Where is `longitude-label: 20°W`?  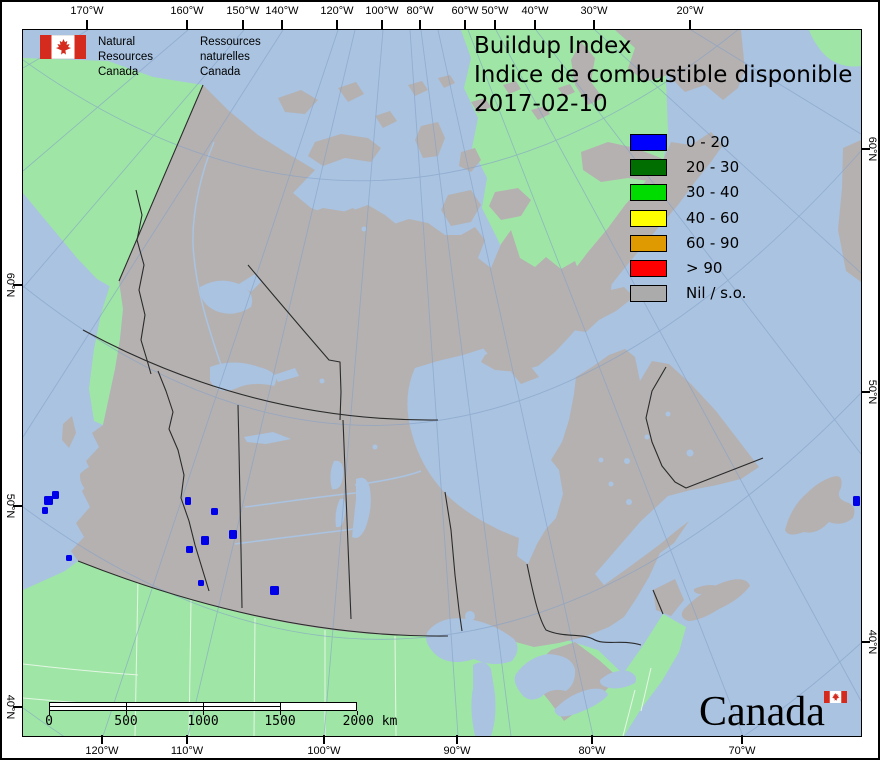
longitude-label: 20°W is located at coordinates (690, 11).